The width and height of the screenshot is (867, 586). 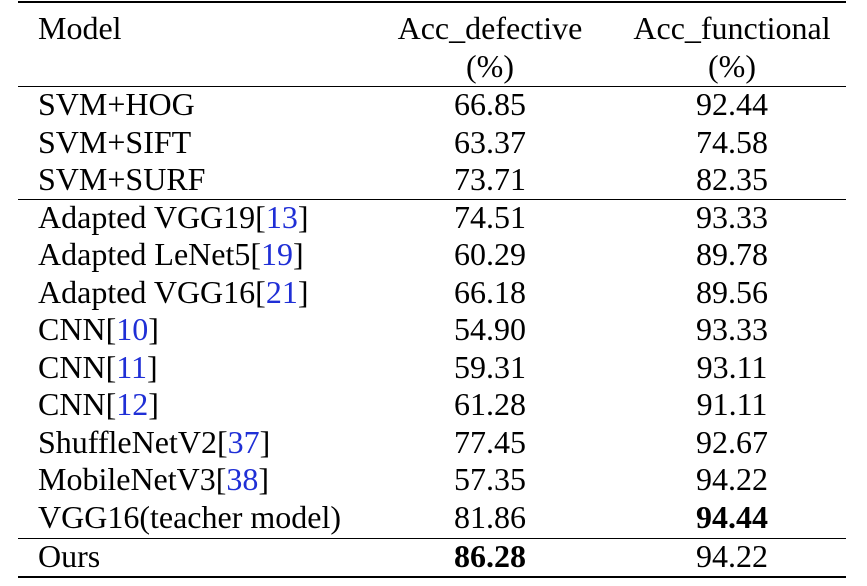 What do you see at coordinates (732, 142) in the screenshot?
I see `acc-functional-value: 74.58` at bounding box center [732, 142].